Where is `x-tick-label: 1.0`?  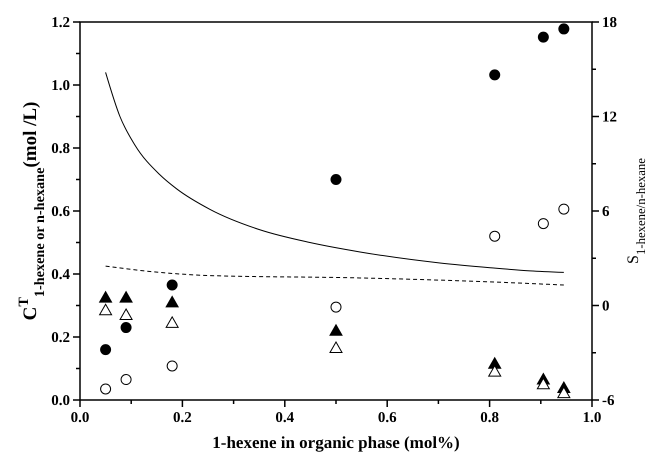 x-tick-label: 1.0 is located at coordinates (592, 418).